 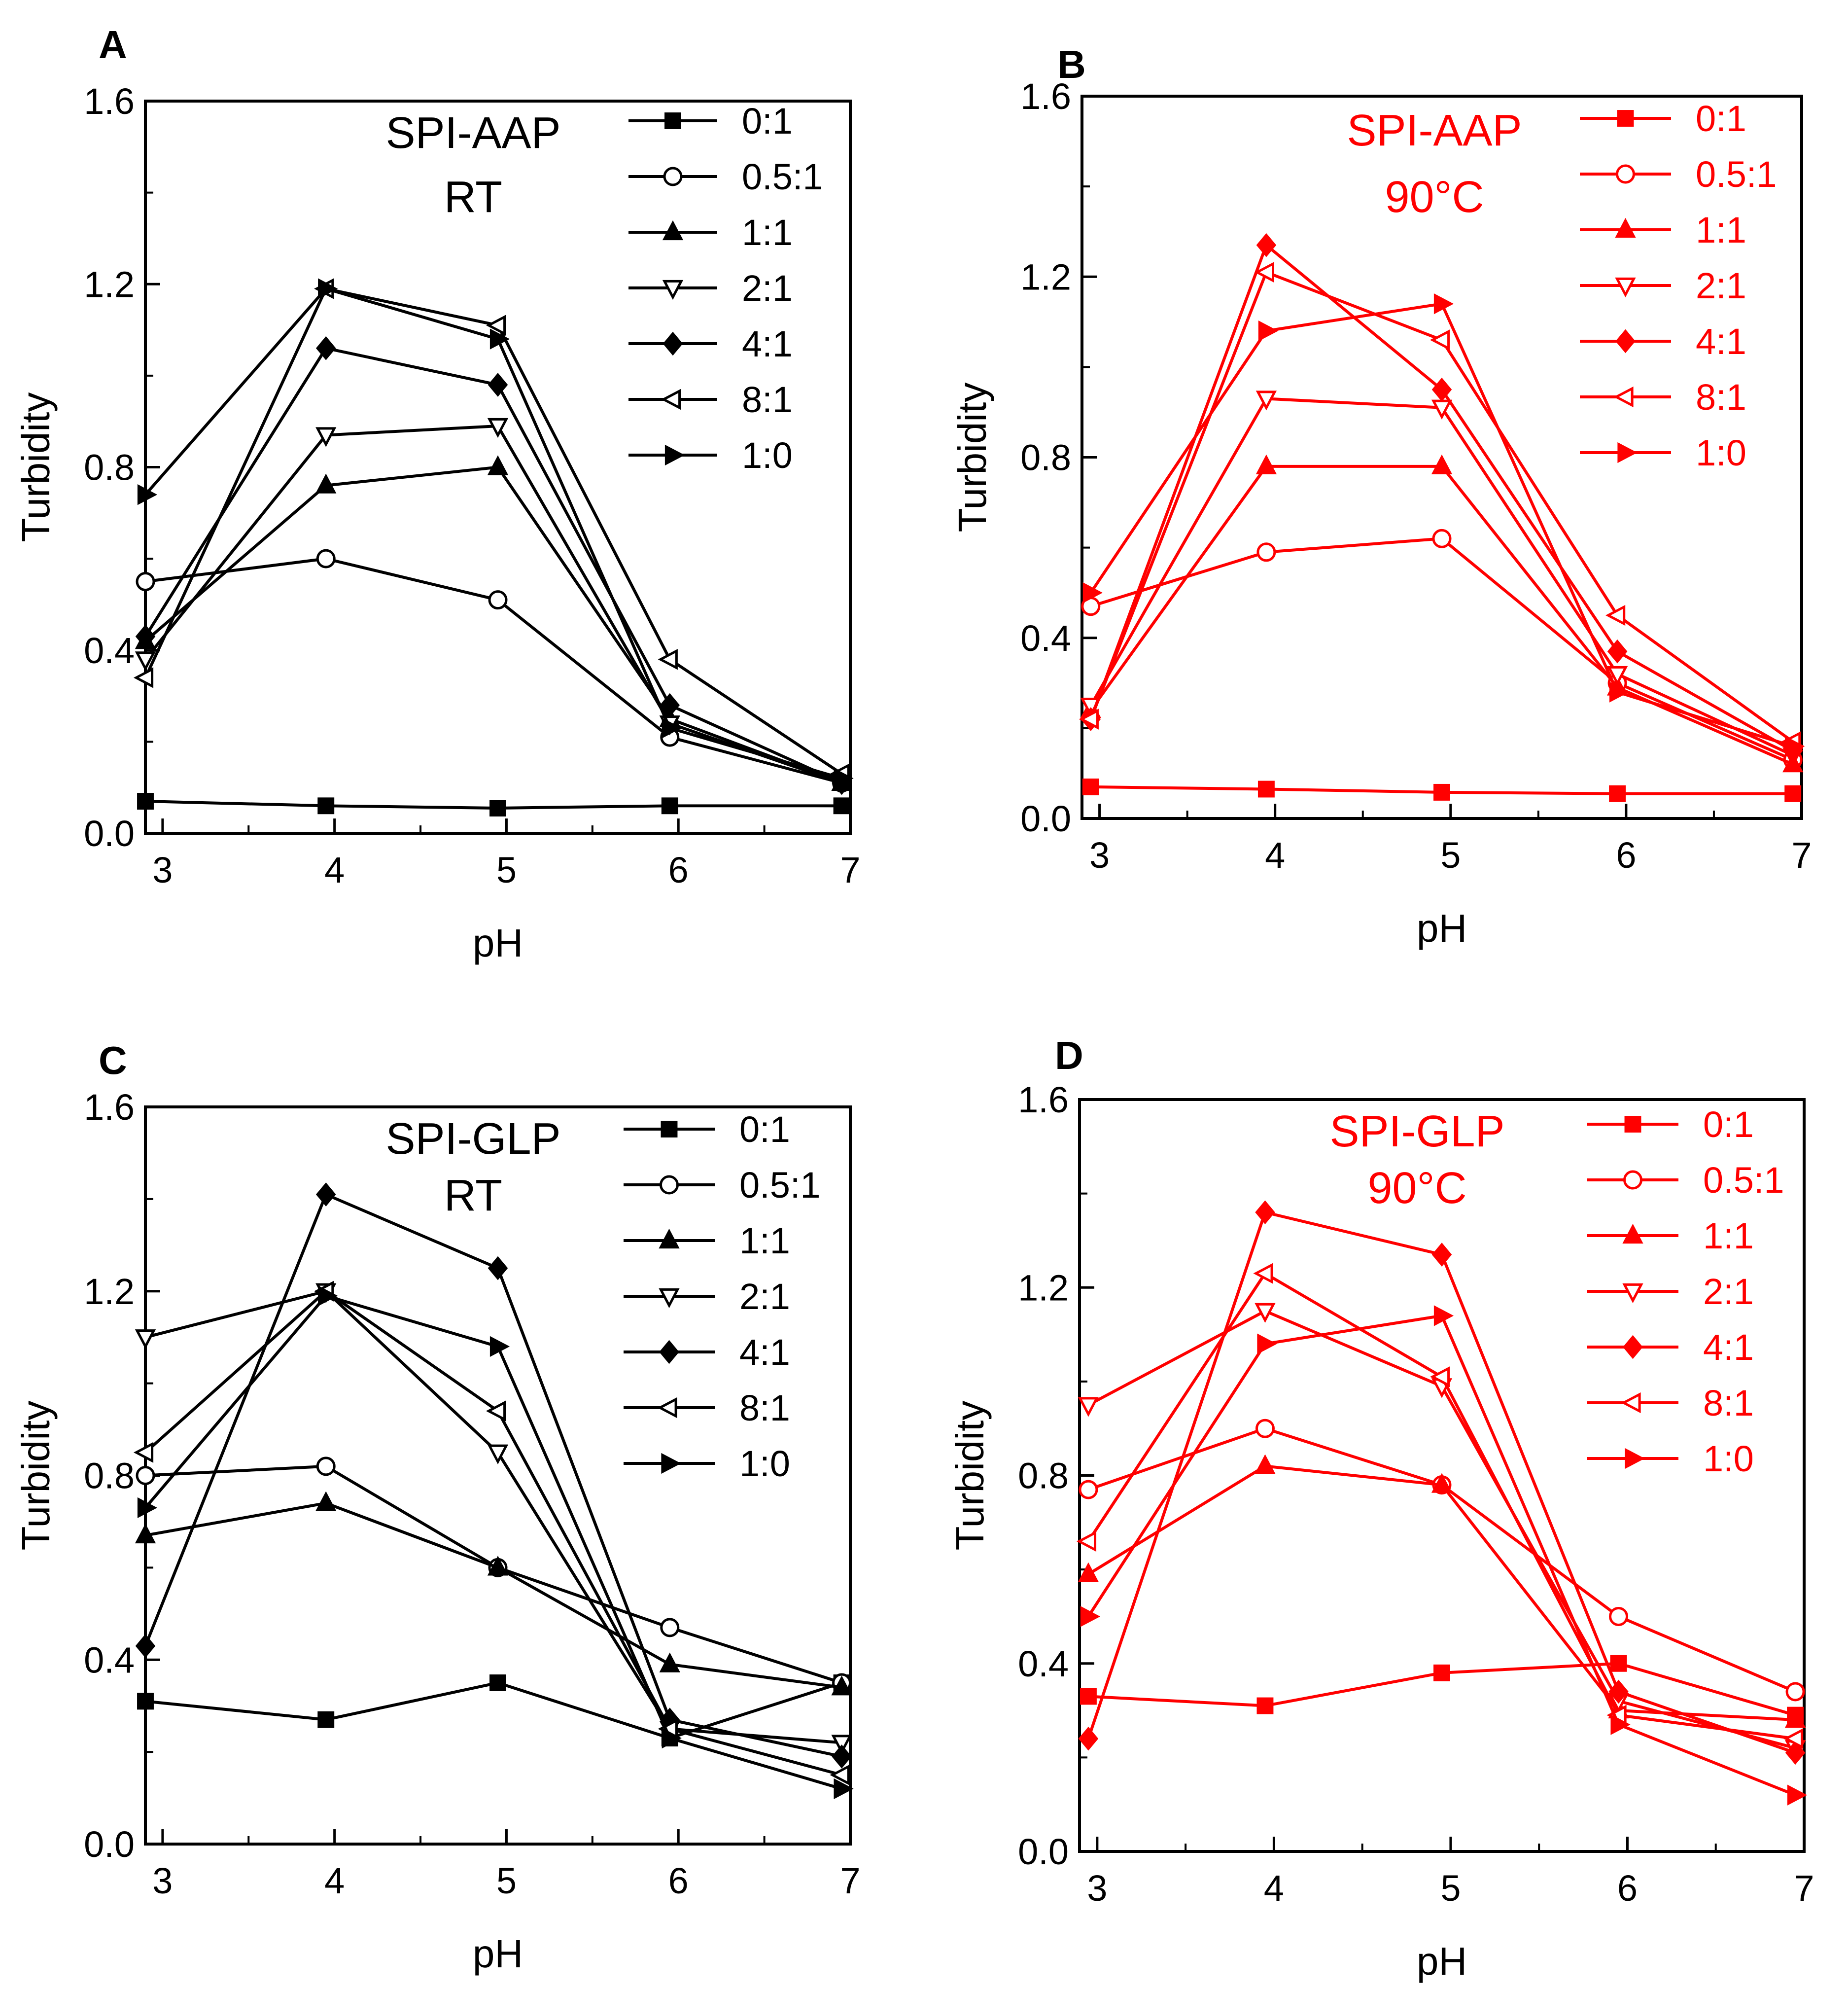 What do you see at coordinates (1670, 1458) in the screenshot?
I see `legend-item: 1:0` at bounding box center [1670, 1458].